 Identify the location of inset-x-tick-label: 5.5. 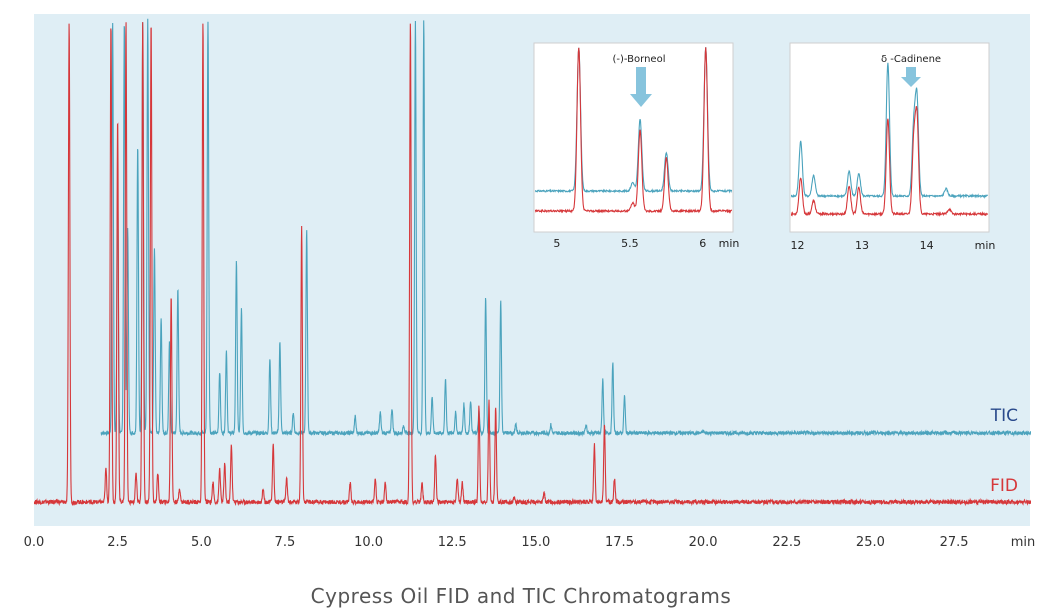
(630, 243).